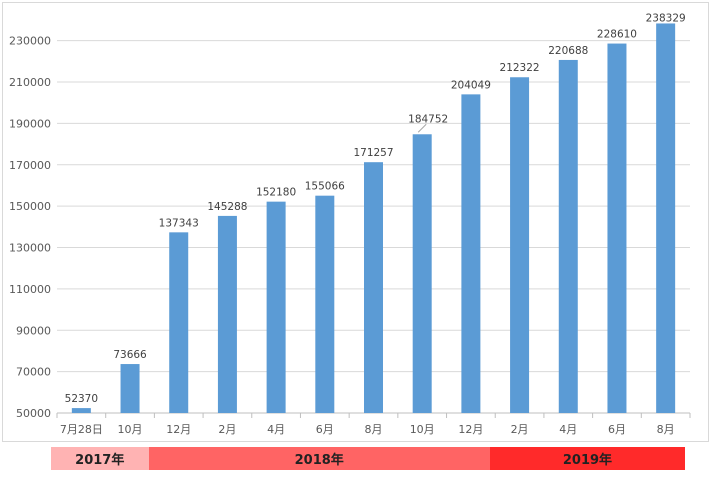 The width and height of the screenshot is (713, 478). What do you see at coordinates (30, 82) in the screenshot?
I see `y-tick-label: 210000` at bounding box center [30, 82].